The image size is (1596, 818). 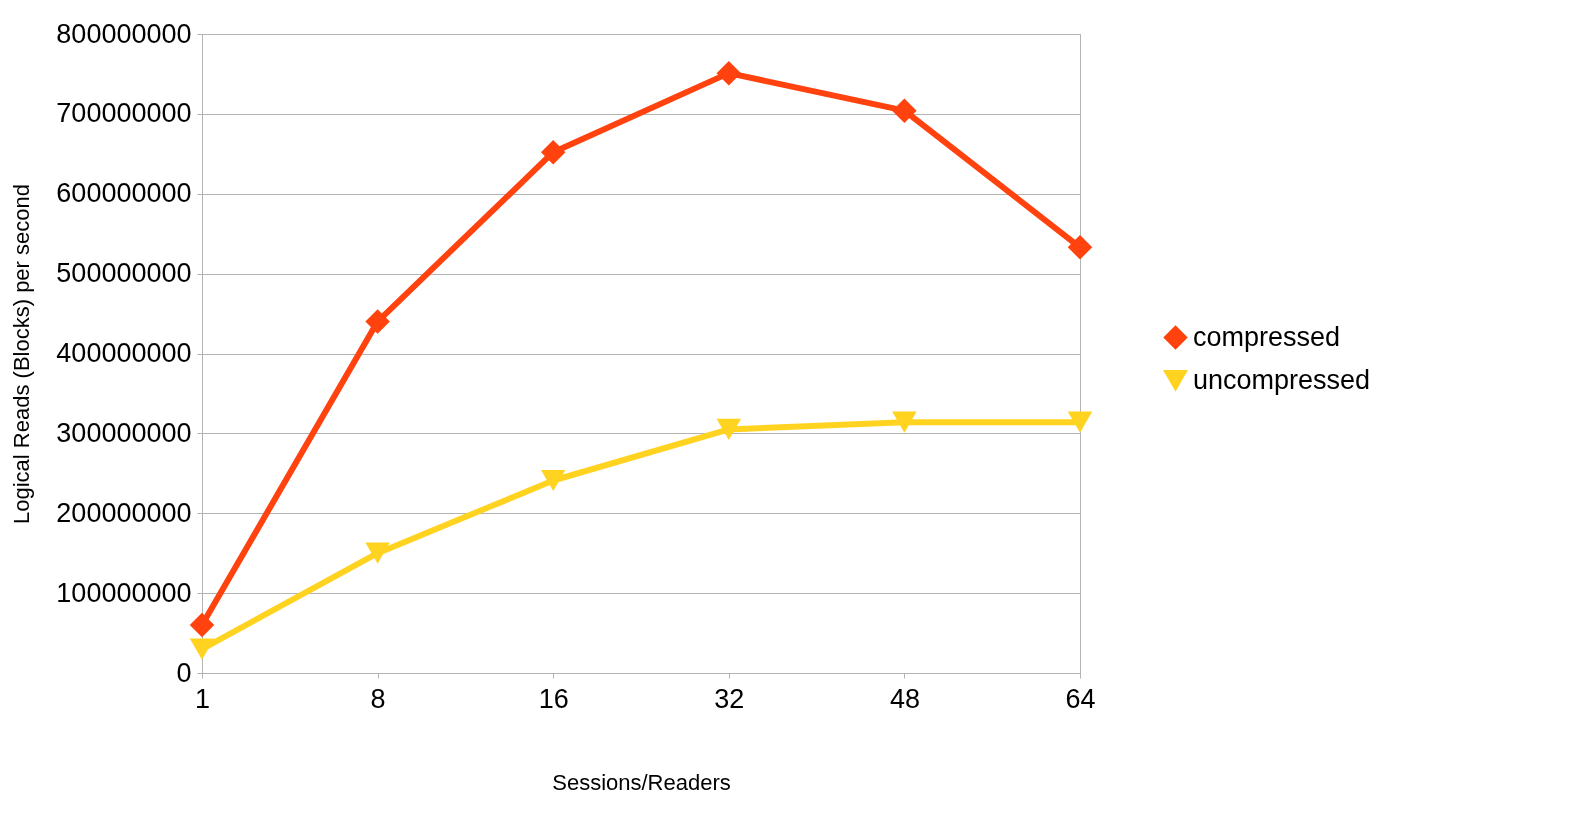 I want to click on y-axis-title: Logical Reads (Blocks) per second, so click(x=22, y=354).